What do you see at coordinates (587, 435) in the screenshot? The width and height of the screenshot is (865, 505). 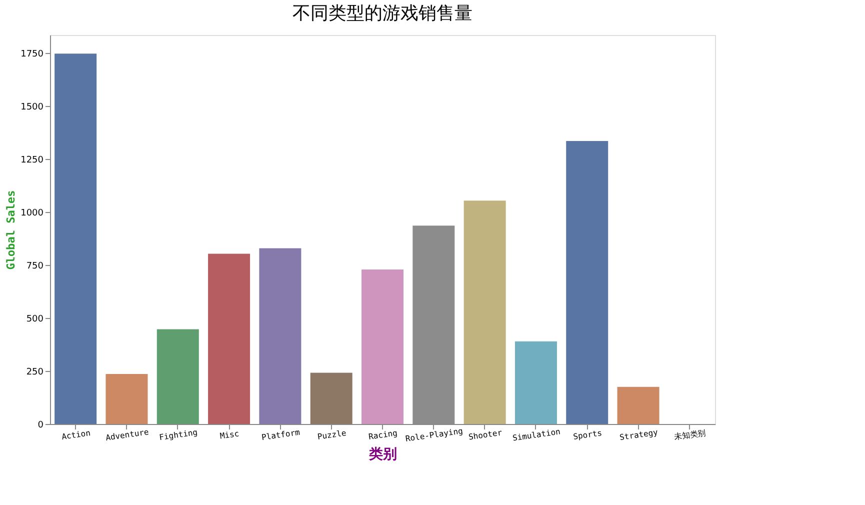 I see `x-tick-label: Sports` at bounding box center [587, 435].